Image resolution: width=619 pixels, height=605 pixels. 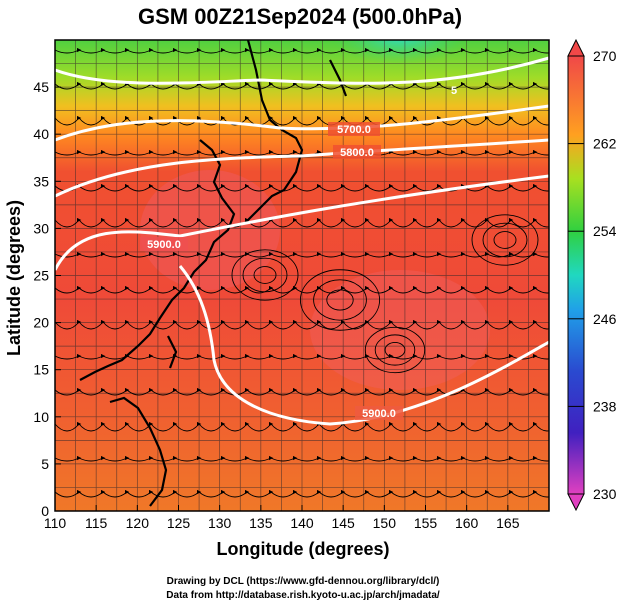 What do you see at coordinates (605, 406) in the screenshot?
I see `colorbar-tick-label: 238` at bounding box center [605, 406].